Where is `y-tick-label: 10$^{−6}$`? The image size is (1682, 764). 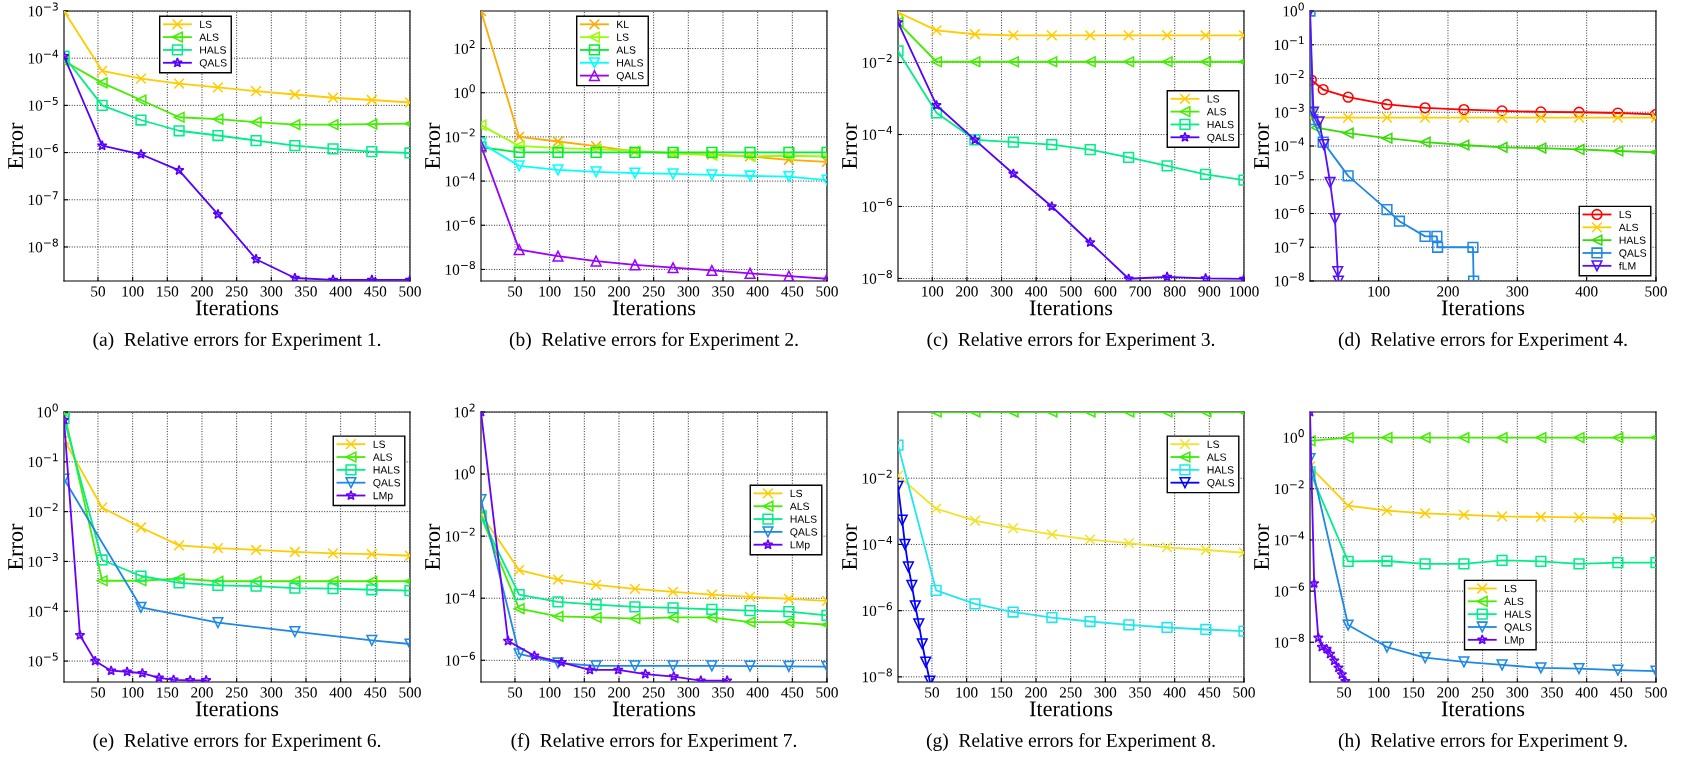 y-tick-label: 10$^{−6}$ is located at coordinates (460, 658).